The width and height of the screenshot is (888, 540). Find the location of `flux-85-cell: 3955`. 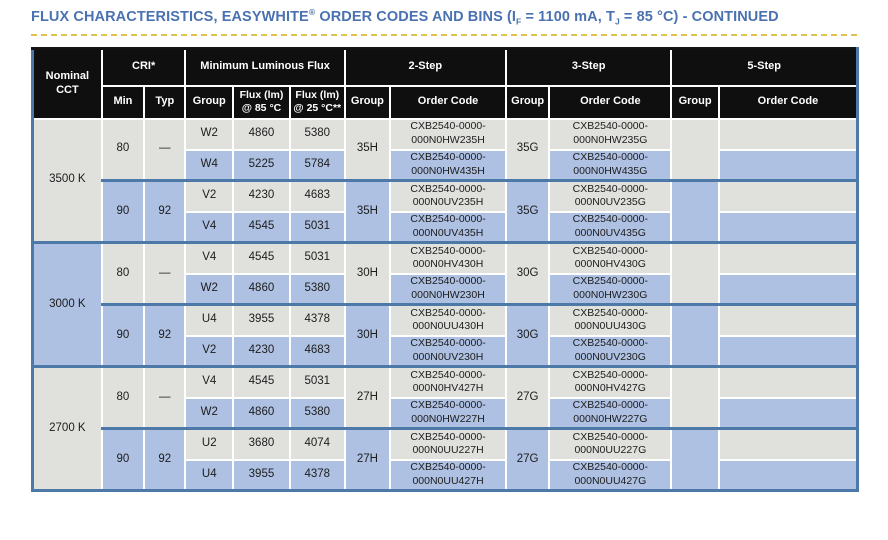

flux-85-cell: 3955 is located at coordinates (261, 475).